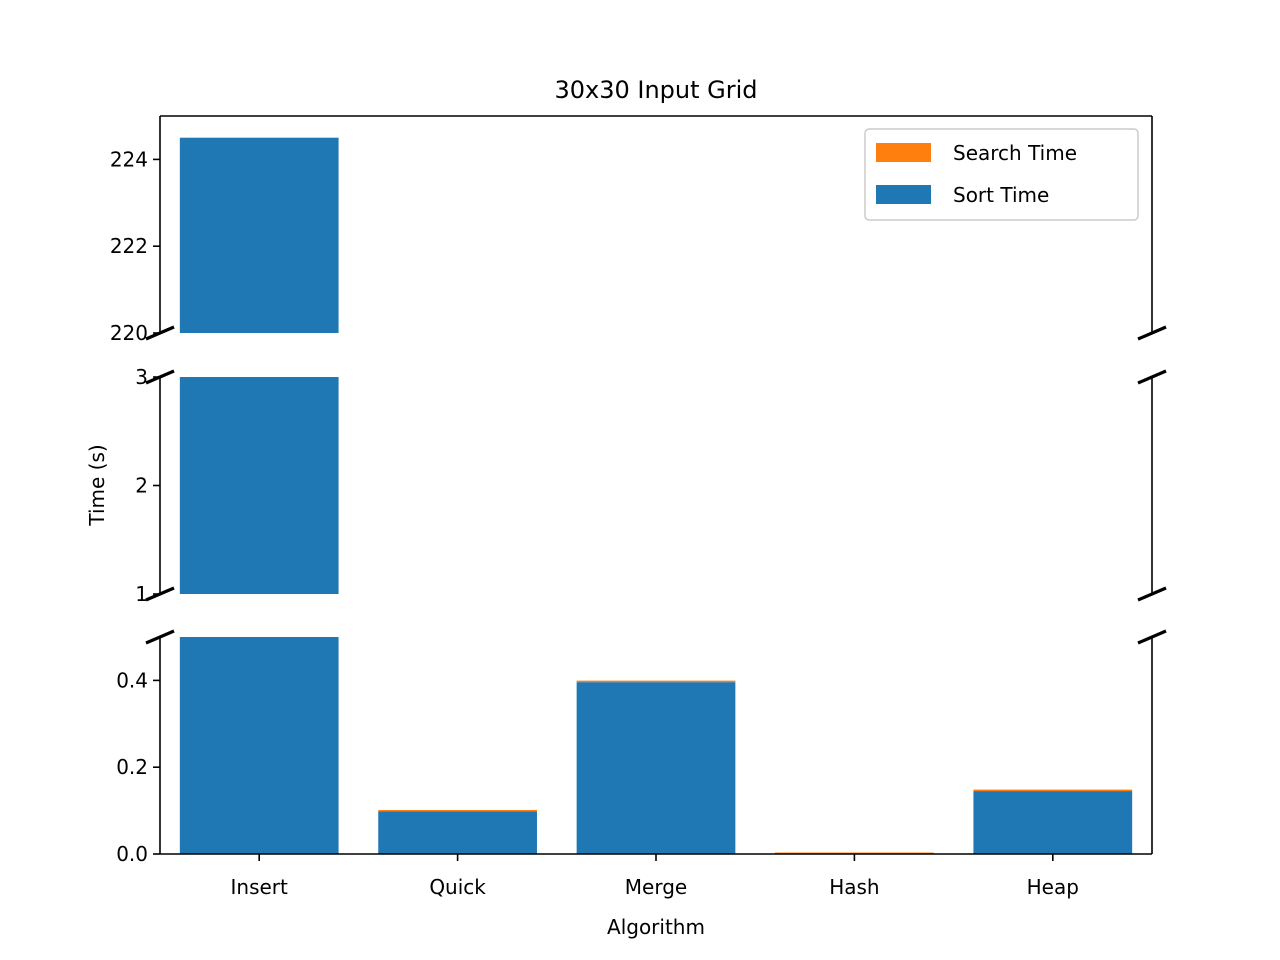 The width and height of the screenshot is (1280, 960). Describe the element at coordinates (132, 767) in the screenshot. I see `y-tick-label: 0.2` at that location.